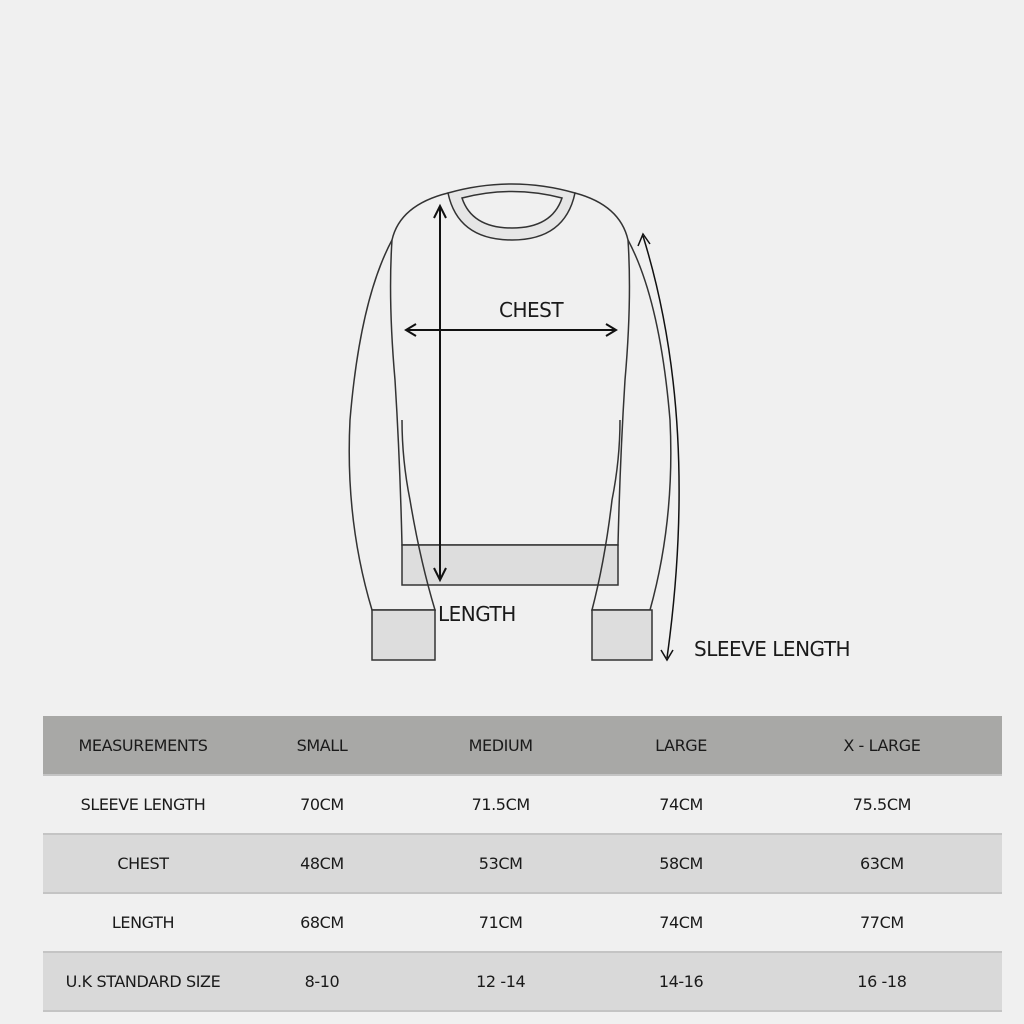 The height and width of the screenshot is (1024, 1024). What do you see at coordinates (510, 565) in the screenshot?
I see `hem-rib` at bounding box center [510, 565].